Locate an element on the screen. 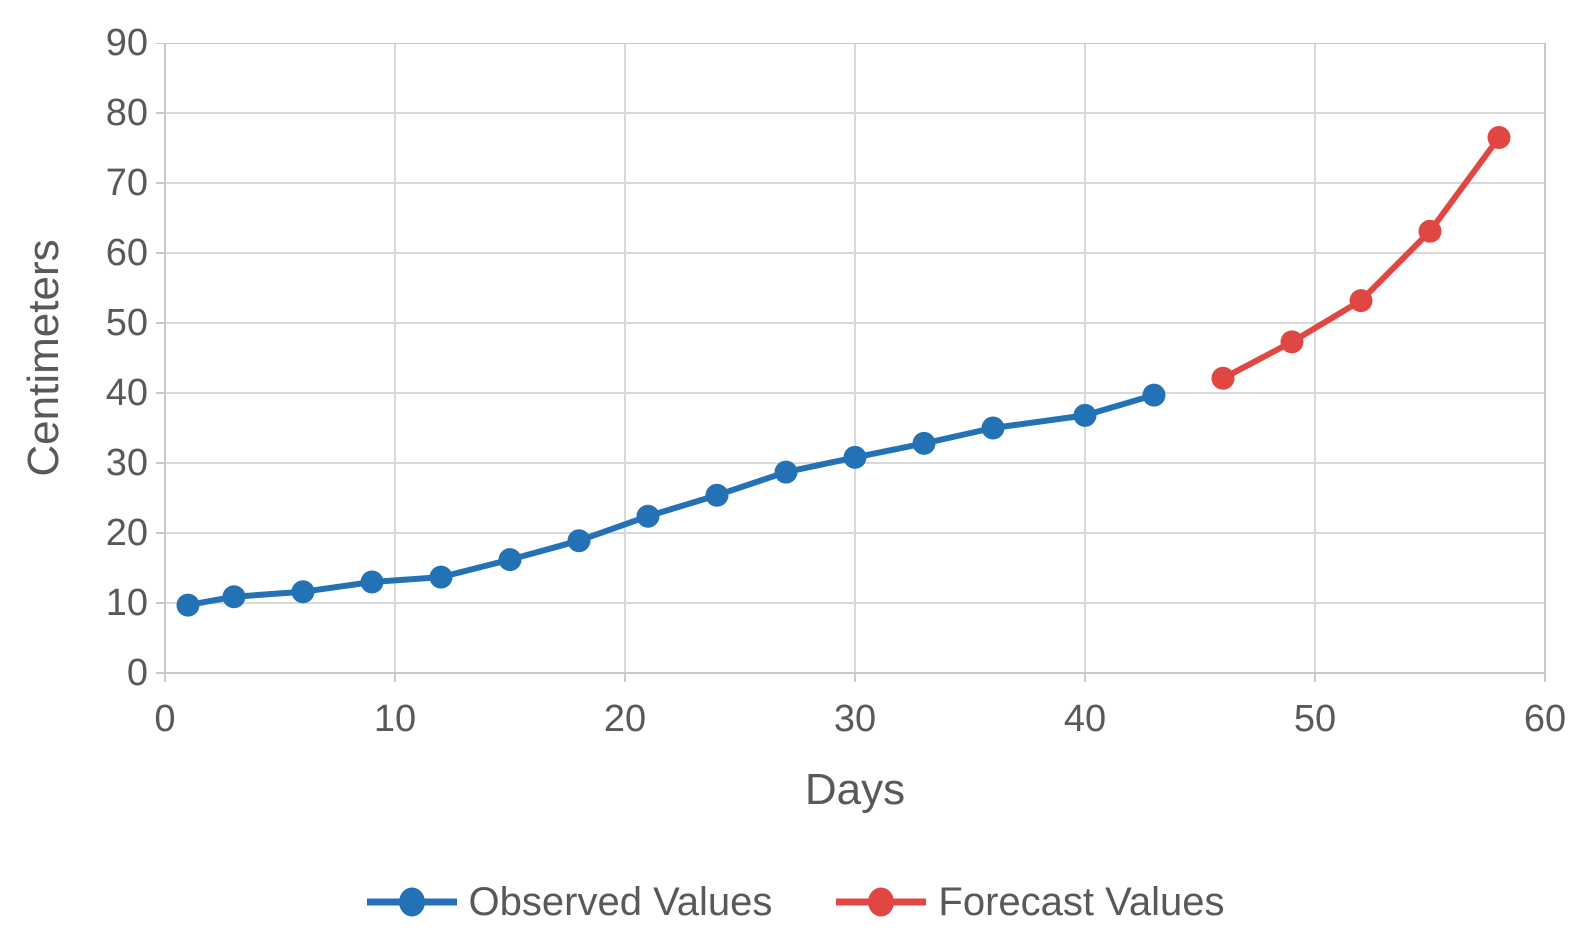 The width and height of the screenshot is (1589, 952). y-tick-label: 90 is located at coordinates (126, 43).